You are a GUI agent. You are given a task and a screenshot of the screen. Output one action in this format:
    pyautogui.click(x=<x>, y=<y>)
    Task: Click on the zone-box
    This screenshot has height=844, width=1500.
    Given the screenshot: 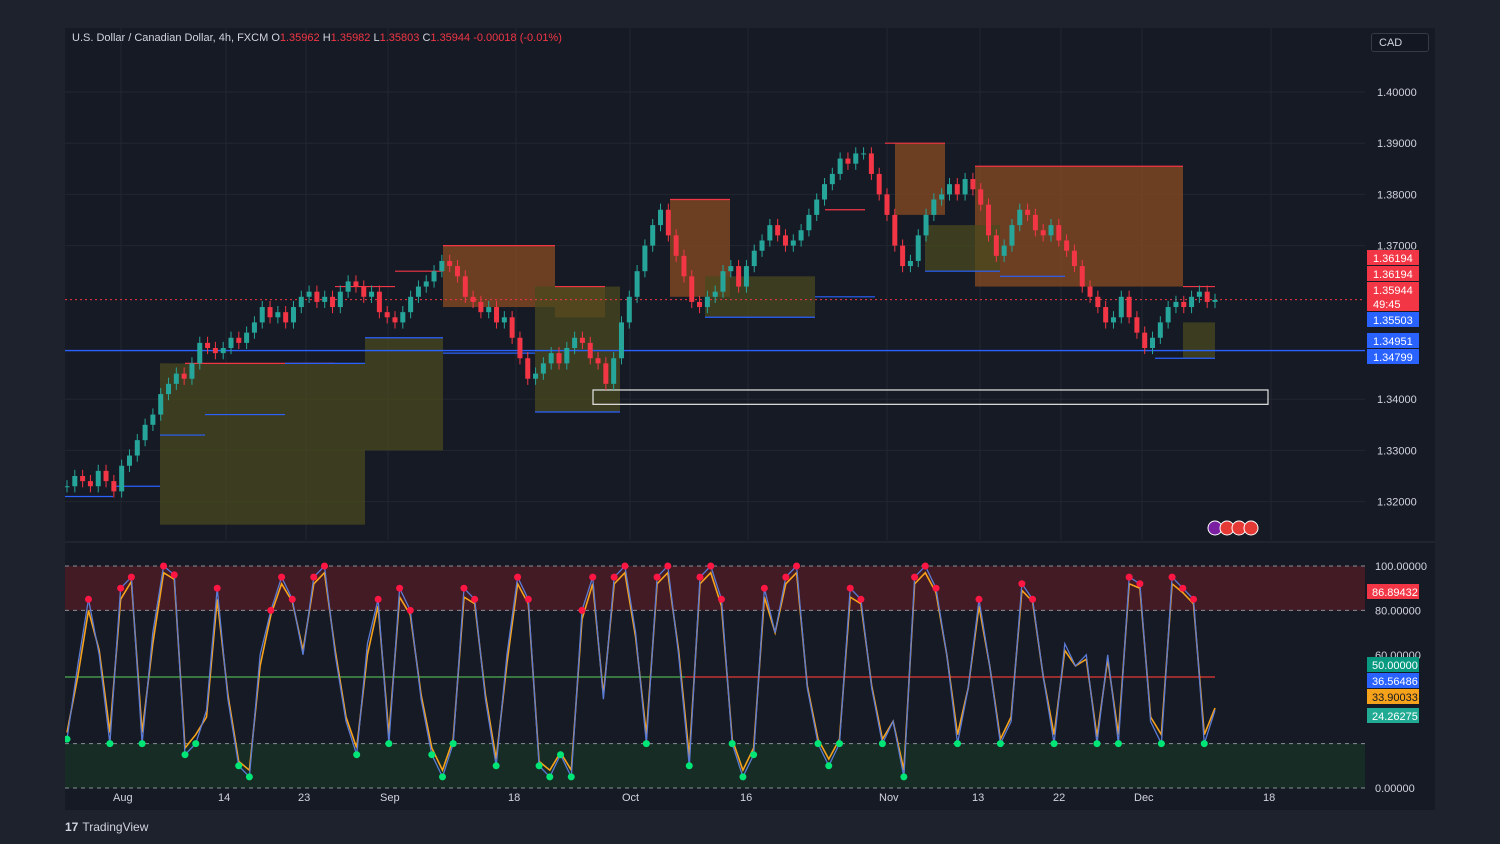 What is the action you would take?
    pyautogui.click(x=930, y=397)
    